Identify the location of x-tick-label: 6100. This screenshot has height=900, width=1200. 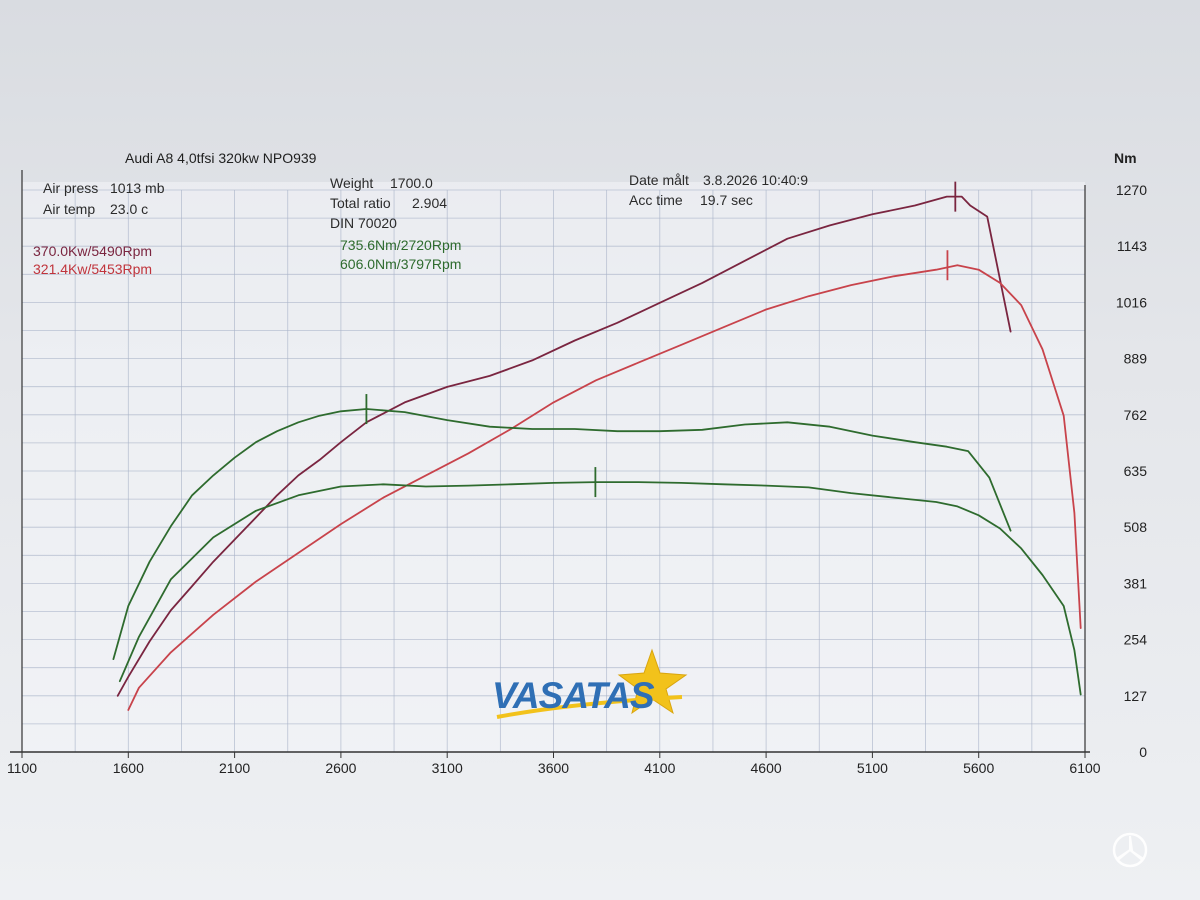
(1084, 768).